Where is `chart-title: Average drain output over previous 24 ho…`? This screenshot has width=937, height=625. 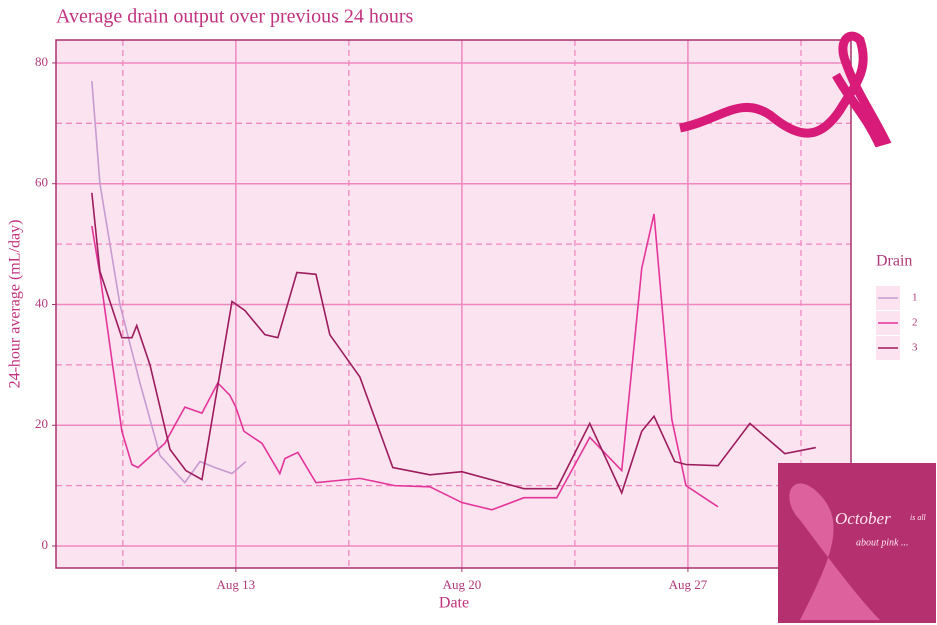
chart-title: Average drain output over previous 24 ho… is located at coordinates (235, 17).